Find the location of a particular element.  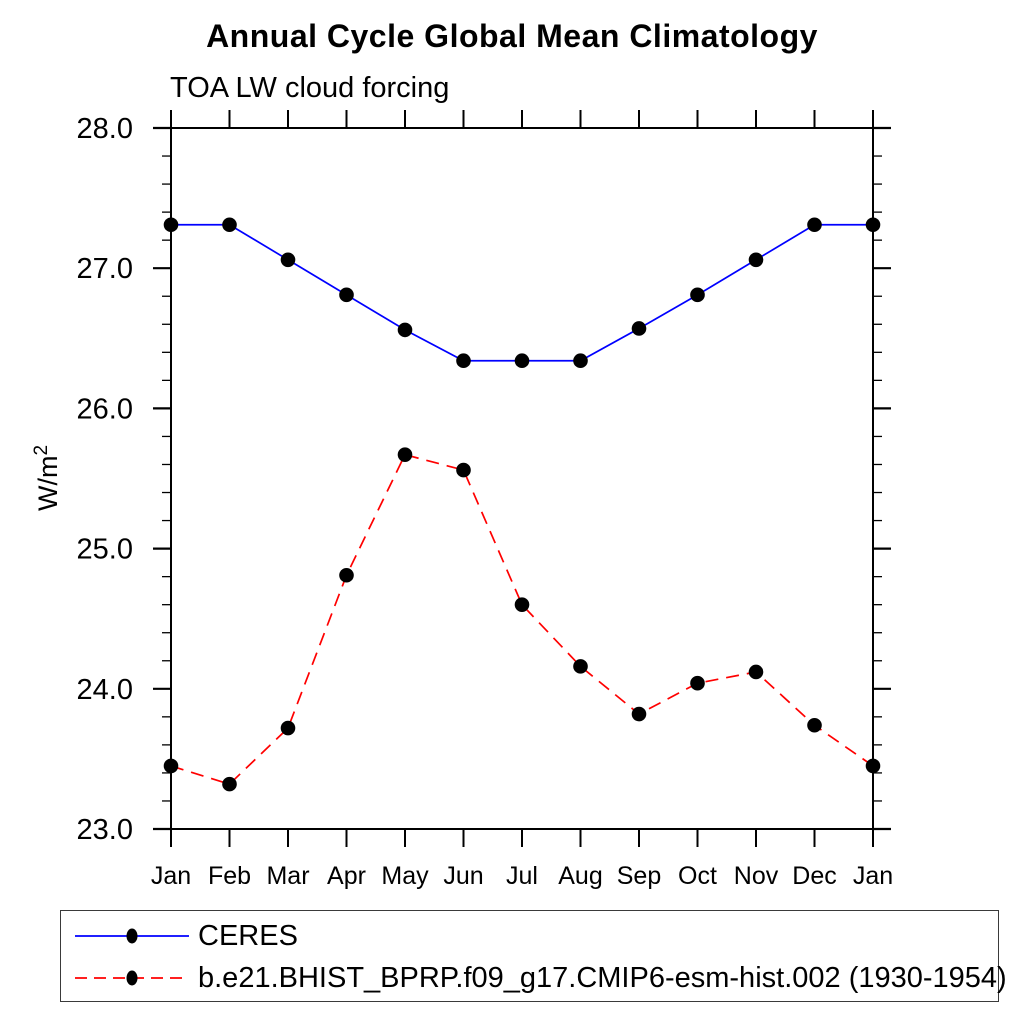

y-tick-label: 23.0 is located at coordinates (105, 830).